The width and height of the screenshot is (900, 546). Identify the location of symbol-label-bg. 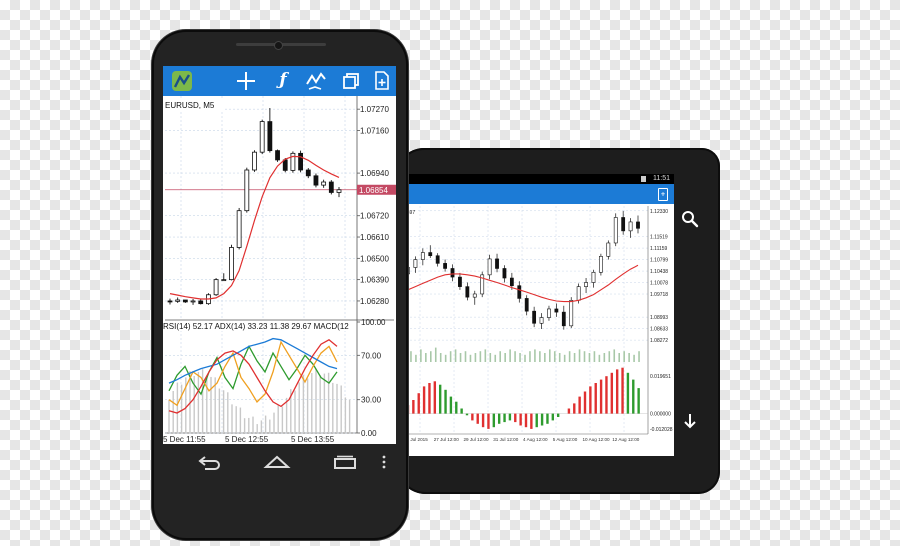
(193, 104).